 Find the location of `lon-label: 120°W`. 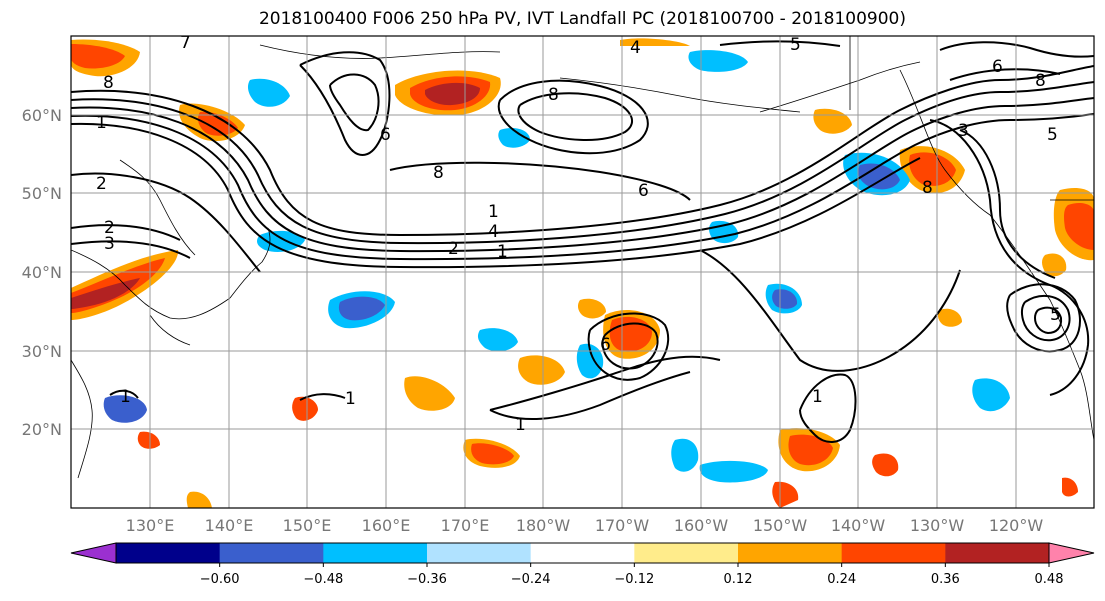

lon-label: 120°W is located at coordinates (1016, 525).